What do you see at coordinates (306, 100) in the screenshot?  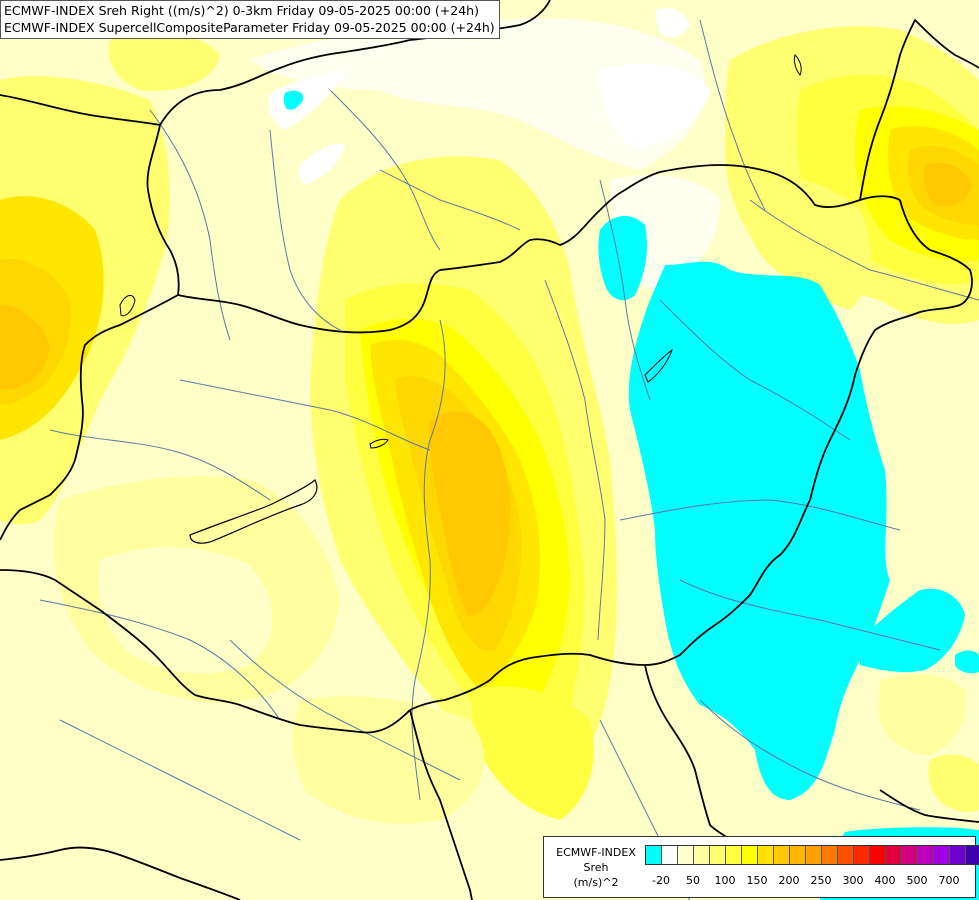 I see `field-white-north2` at bounding box center [306, 100].